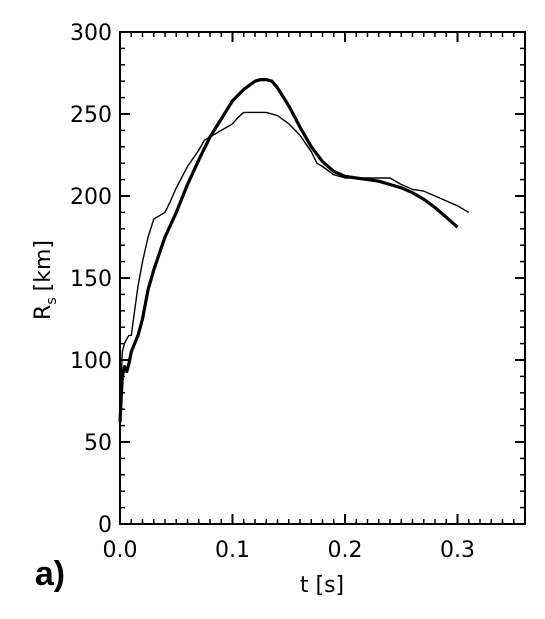  I want to click on y-axis-label-symbol: R, so click(43, 312).